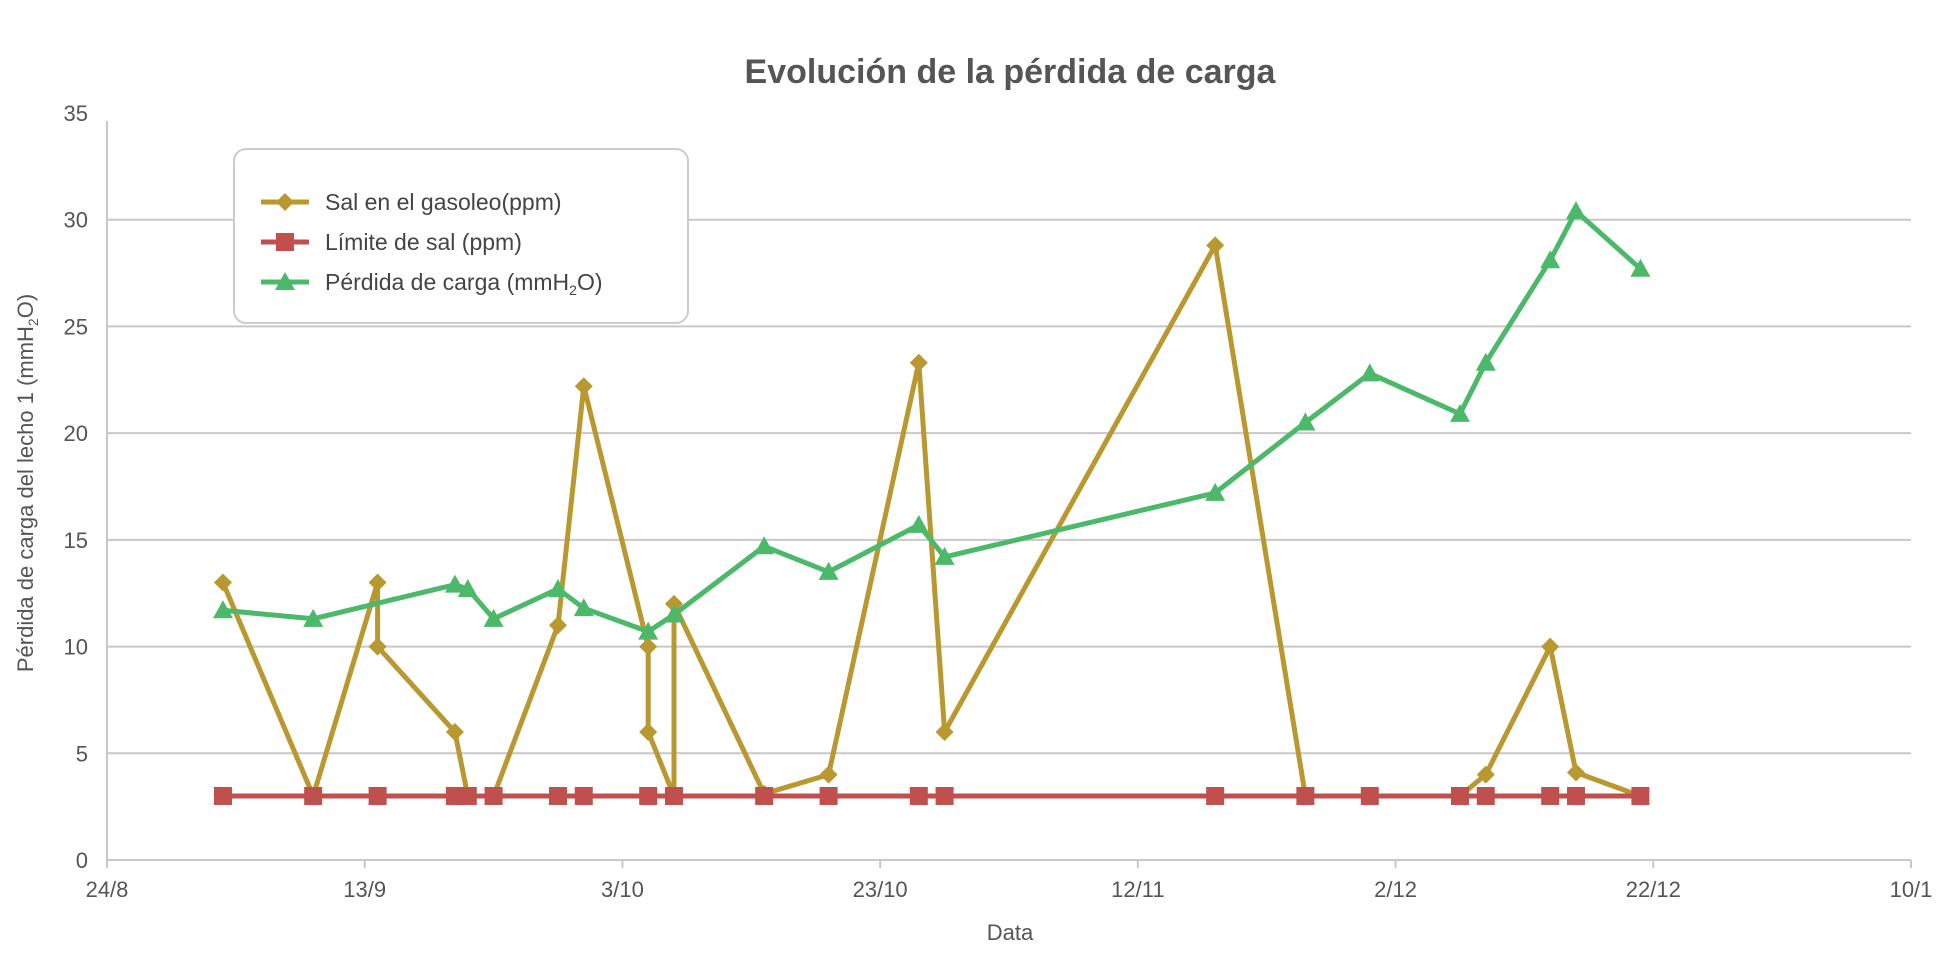 The image size is (1953, 958). Describe the element at coordinates (931, 795) in the screenshot. I see `series-square` at that location.